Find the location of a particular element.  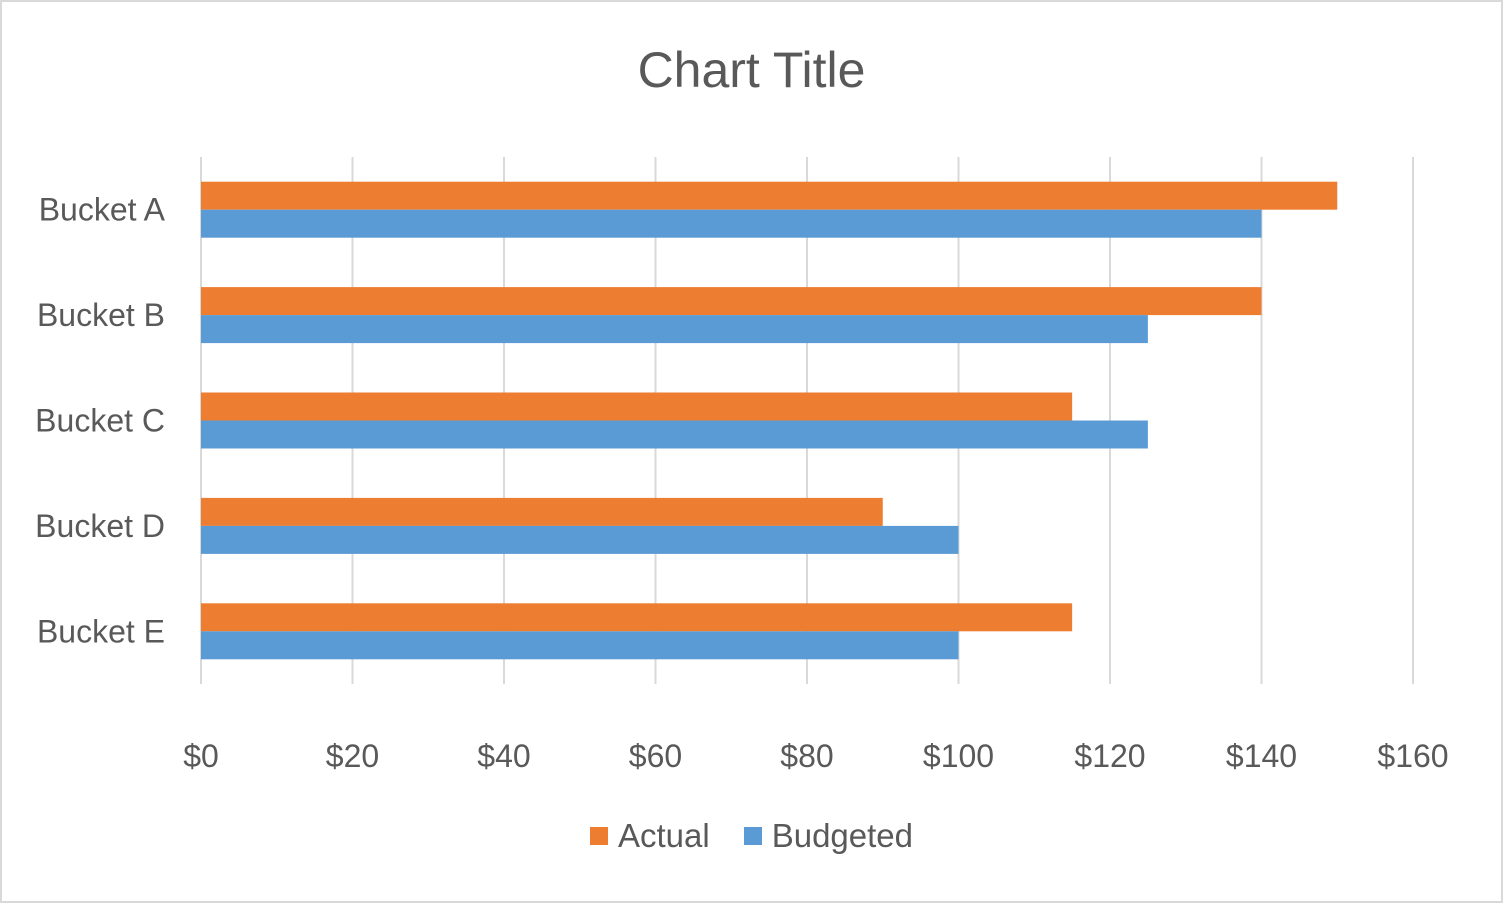

y-category-label: Bucket A is located at coordinates (102, 210).